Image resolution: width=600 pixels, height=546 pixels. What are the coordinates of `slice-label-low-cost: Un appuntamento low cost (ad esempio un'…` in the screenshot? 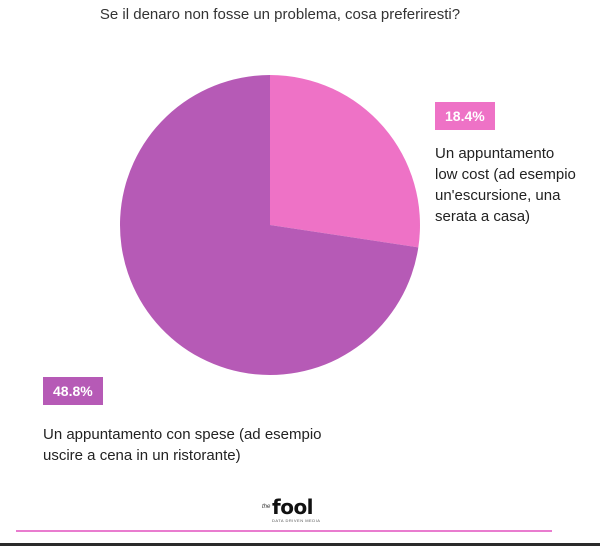 It's located at (505, 185).